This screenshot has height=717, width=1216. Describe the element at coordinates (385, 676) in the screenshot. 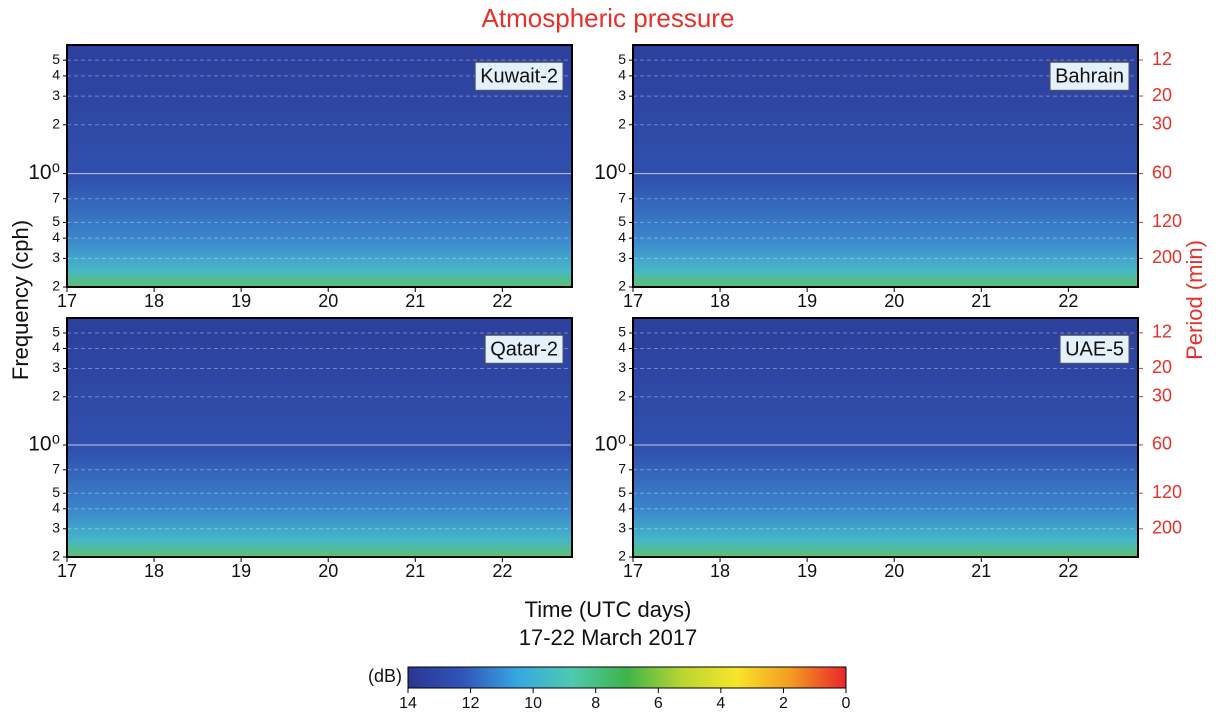

I see `colorbar-label: (dB)` at that location.